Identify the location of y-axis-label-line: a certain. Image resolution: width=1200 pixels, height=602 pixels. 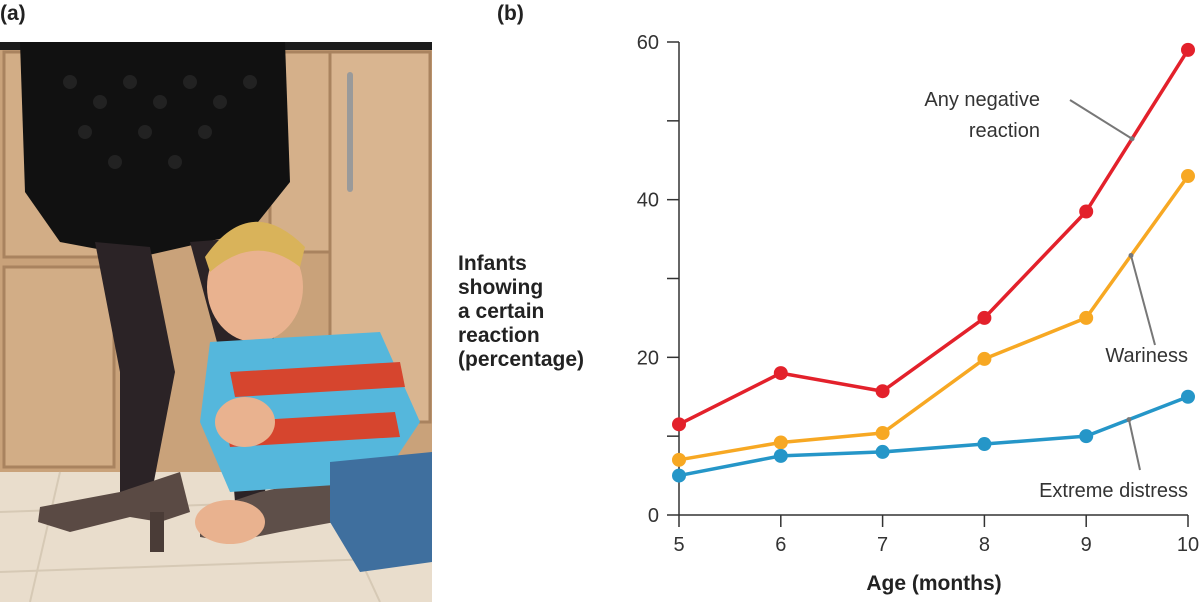
(501, 311).